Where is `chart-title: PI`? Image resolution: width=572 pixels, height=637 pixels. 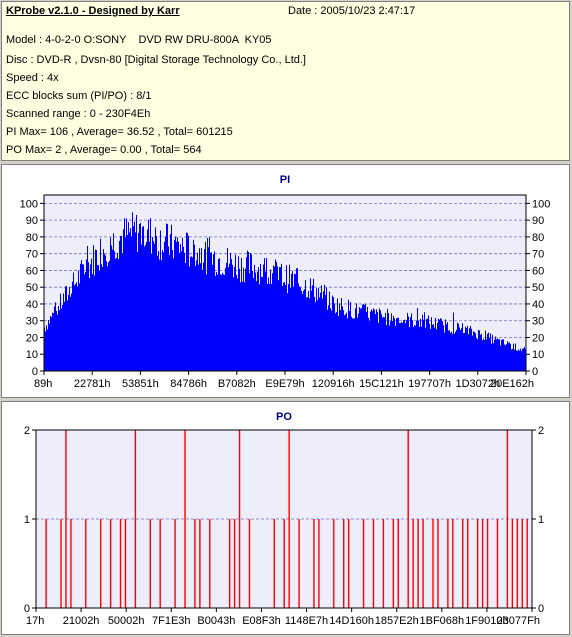 chart-title: PI is located at coordinates (285, 180).